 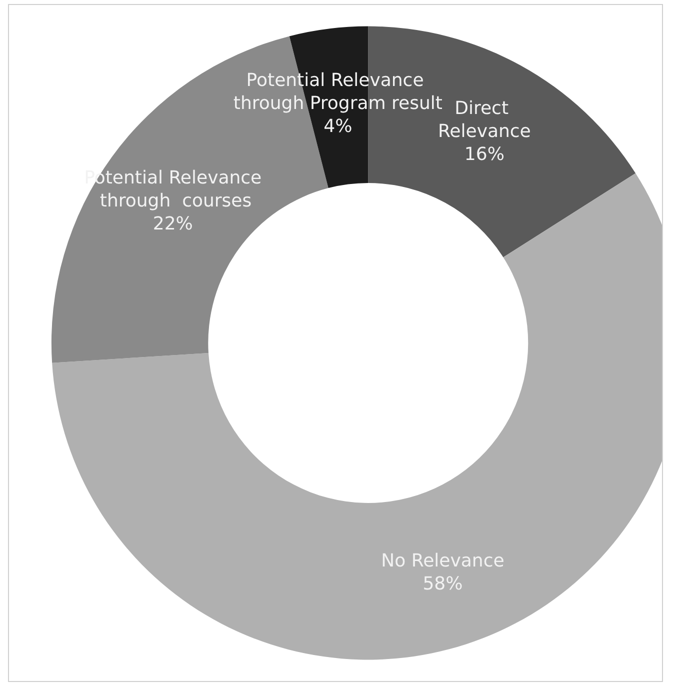 What do you see at coordinates (172, 224) in the screenshot?
I see `data-label: 22%` at bounding box center [172, 224].